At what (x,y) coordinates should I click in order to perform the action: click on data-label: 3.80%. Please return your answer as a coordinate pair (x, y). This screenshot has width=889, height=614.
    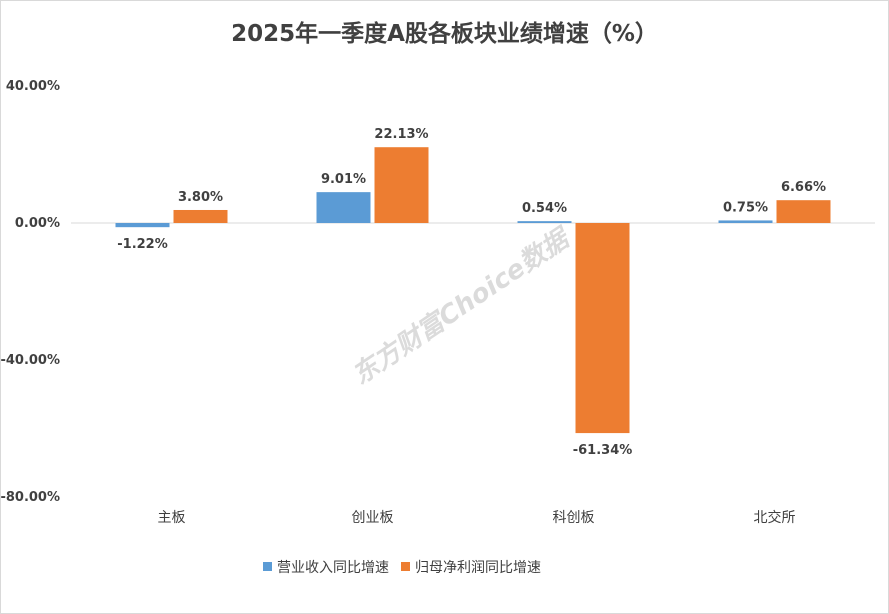
    Looking at the image, I should click on (200, 197).